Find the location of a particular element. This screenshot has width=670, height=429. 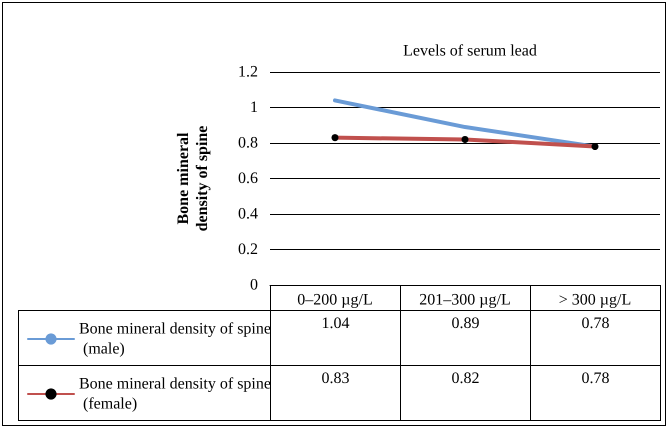

x-tick-label: 0–200 µg/L is located at coordinates (335, 300).